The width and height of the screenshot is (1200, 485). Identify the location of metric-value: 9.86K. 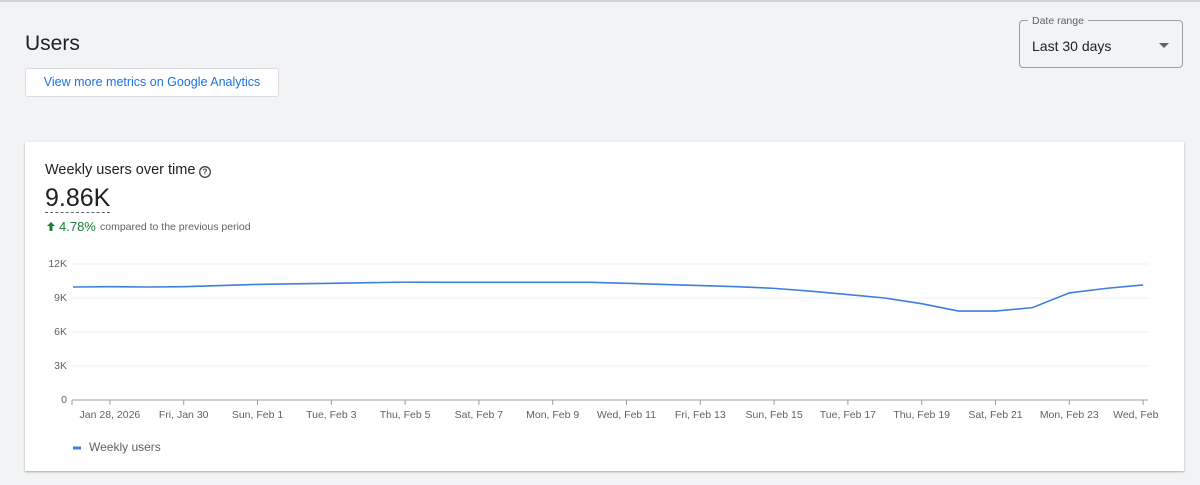
(78, 198).